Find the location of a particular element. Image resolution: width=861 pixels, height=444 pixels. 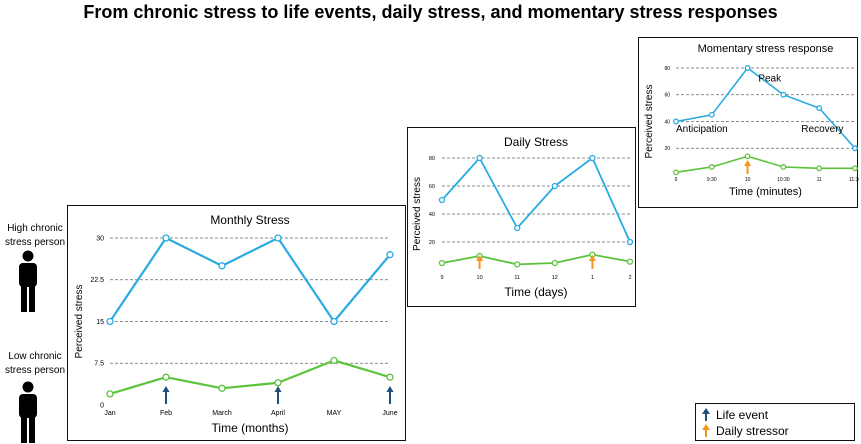

chart-title: Daily Stress is located at coordinates (536, 142).